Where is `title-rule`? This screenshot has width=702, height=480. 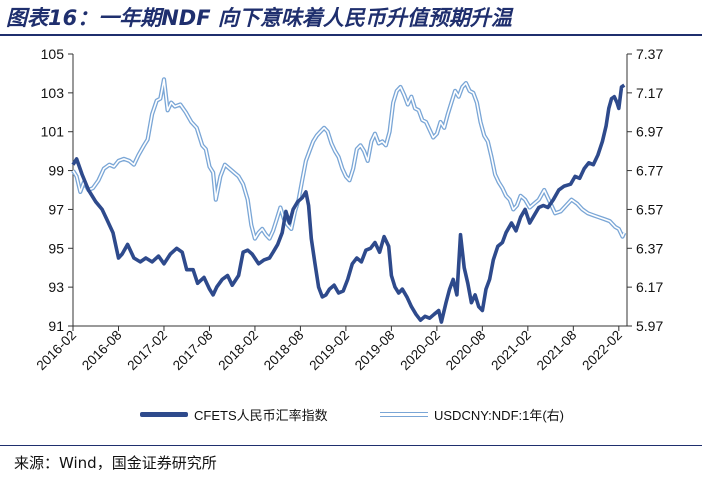
title-rule is located at coordinates (351, 35).